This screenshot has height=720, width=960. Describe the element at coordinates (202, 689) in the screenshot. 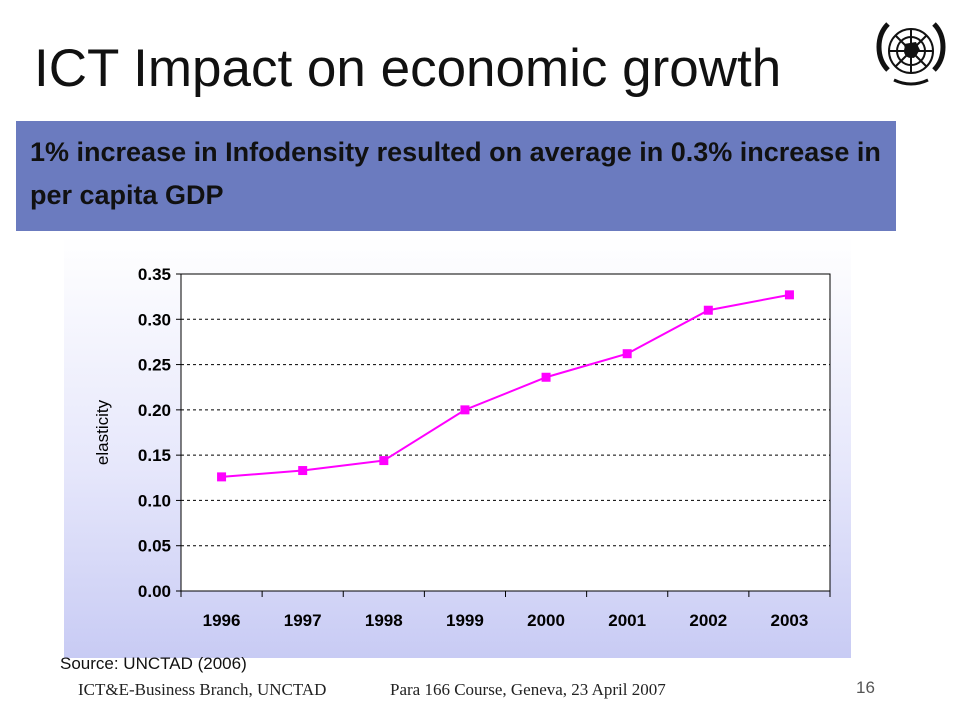

I see `footer-organization: ICT&E-Business Branch, UNCTAD` at that location.